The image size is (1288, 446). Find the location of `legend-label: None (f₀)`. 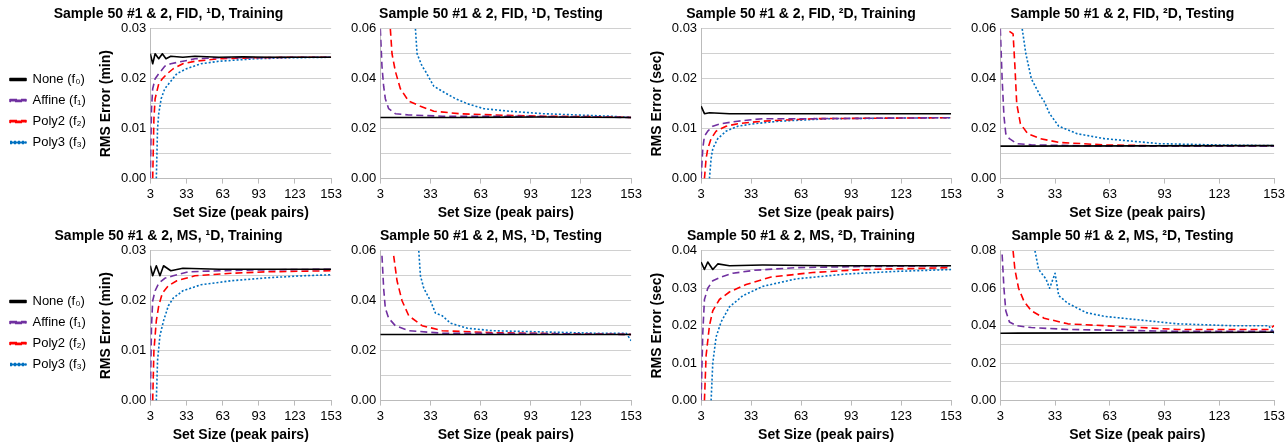

legend-label: None (f₀) is located at coordinates (58, 79).